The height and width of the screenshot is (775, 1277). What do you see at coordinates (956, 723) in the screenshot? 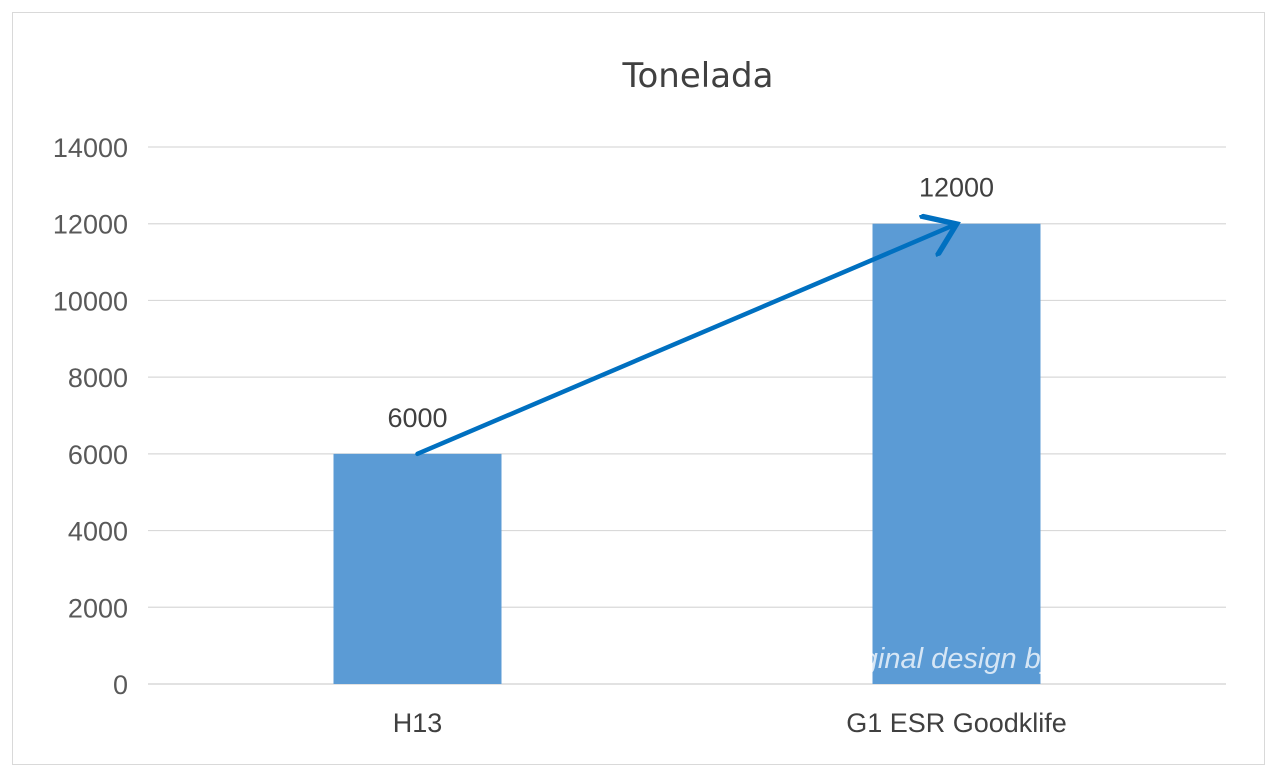
I see `category-label: G1 ESR Goodklife` at bounding box center [956, 723].